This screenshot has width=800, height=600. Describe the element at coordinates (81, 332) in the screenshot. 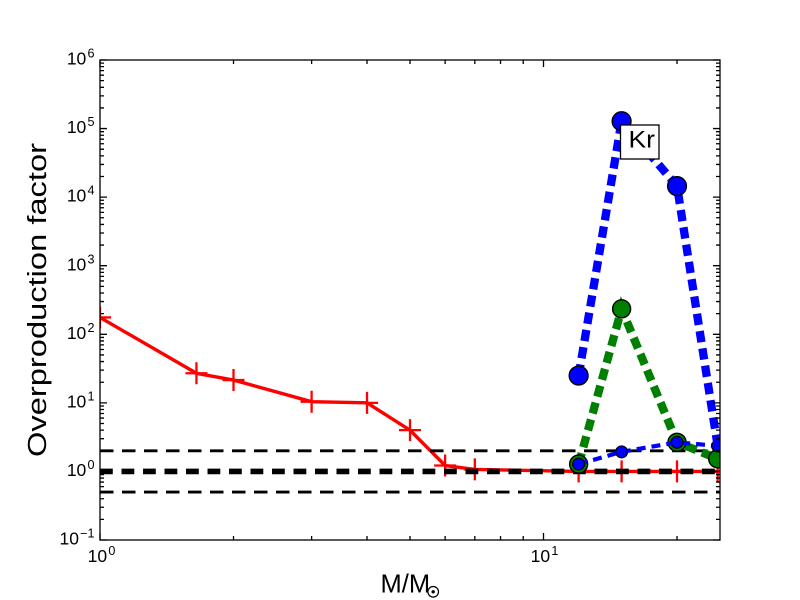

I see `svg-text: 10²` at that location.